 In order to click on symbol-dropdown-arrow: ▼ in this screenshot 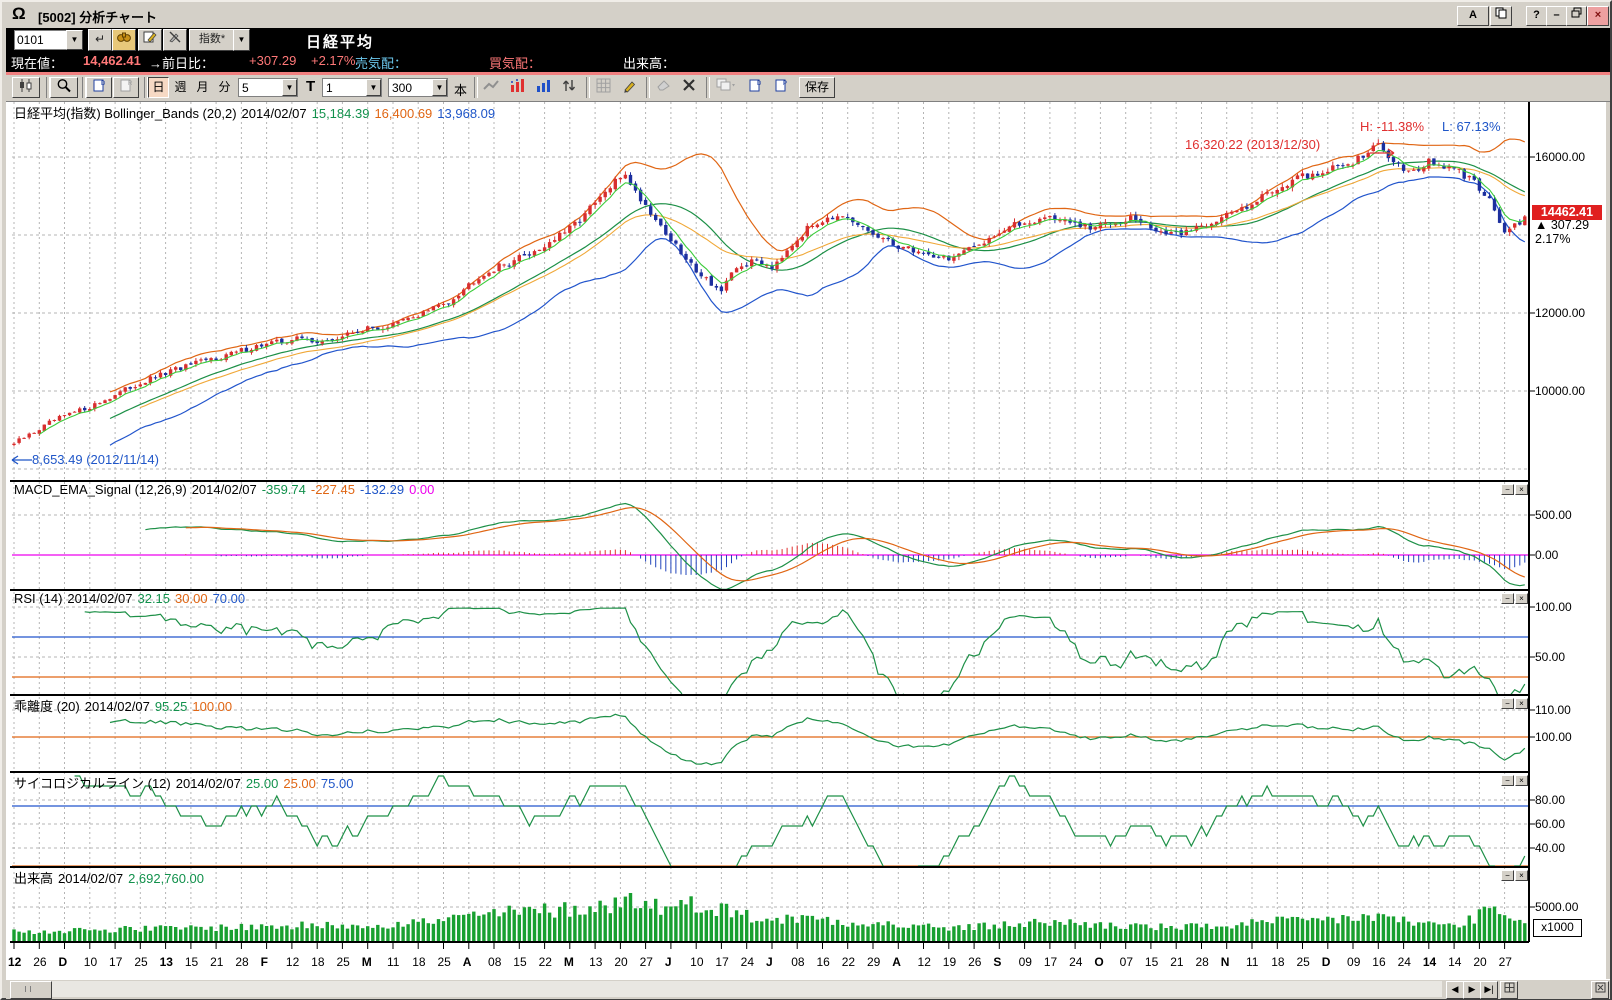, I will do `click(74, 40)`.